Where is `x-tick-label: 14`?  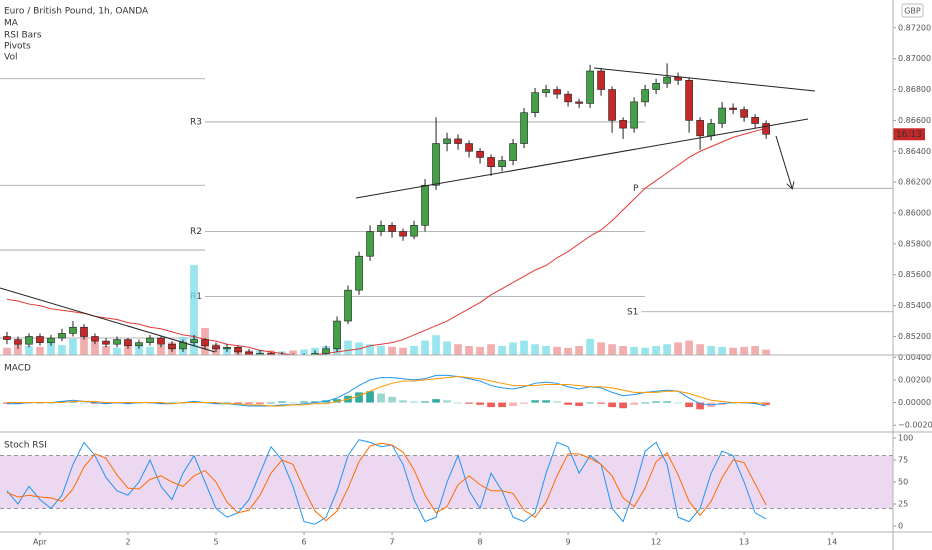 x-tick-label: 14 is located at coordinates (832, 542).